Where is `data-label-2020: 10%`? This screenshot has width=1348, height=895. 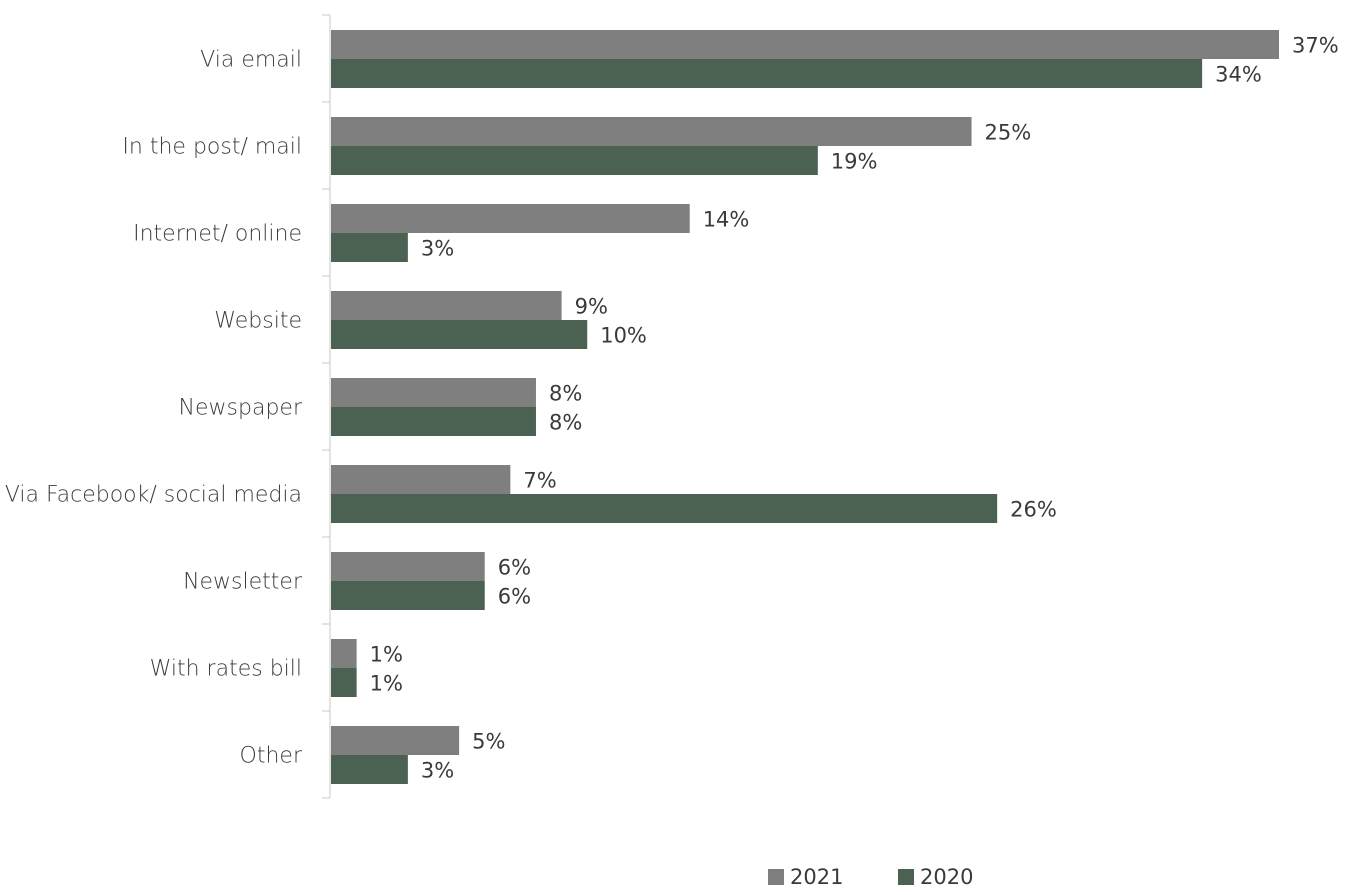 data-label-2020: 10% is located at coordinates (623, 336).